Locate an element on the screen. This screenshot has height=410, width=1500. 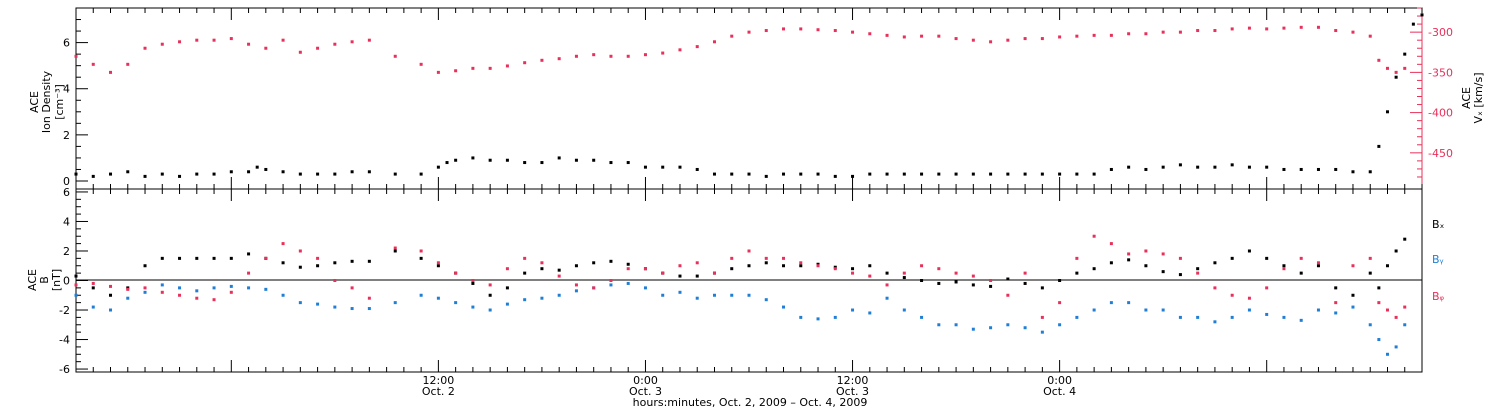
density-axis-label: ACE Ion Density [cm⁻³] is located at coordinates (47, 101).